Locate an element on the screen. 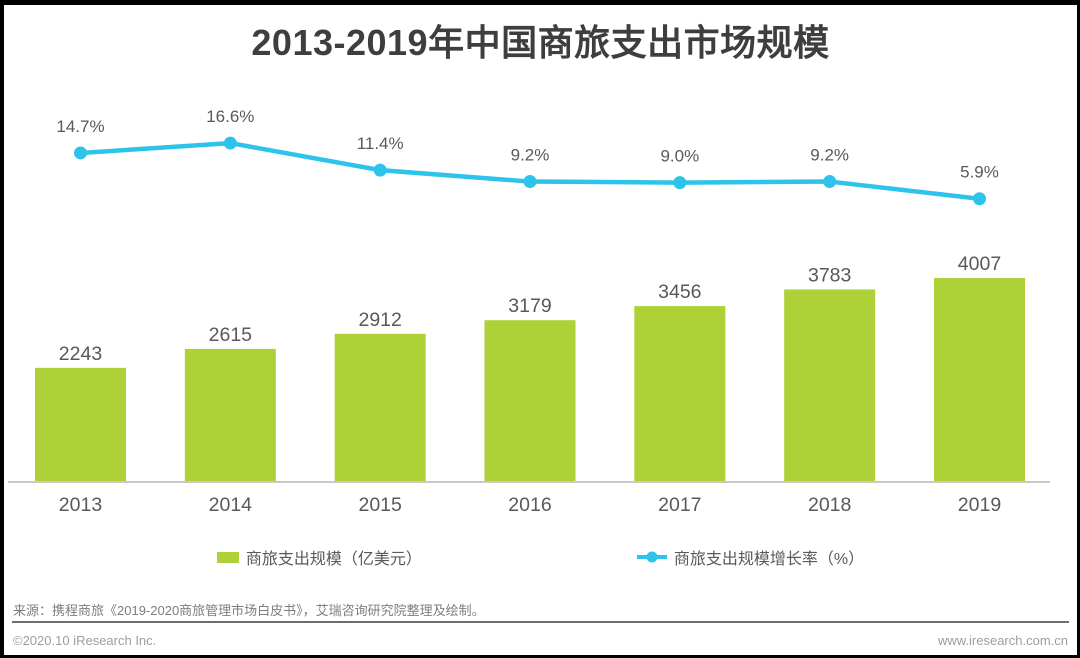 Image resolution: width=1080 pixels, height=658 pixels. growth-point-2016 is located at coordinates (530, 182).